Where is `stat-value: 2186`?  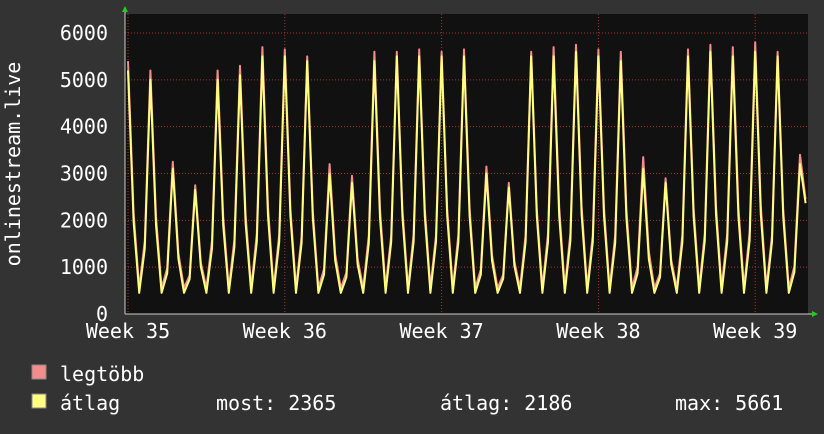 stat-value: 2186 is located at coordinates (548, 403).